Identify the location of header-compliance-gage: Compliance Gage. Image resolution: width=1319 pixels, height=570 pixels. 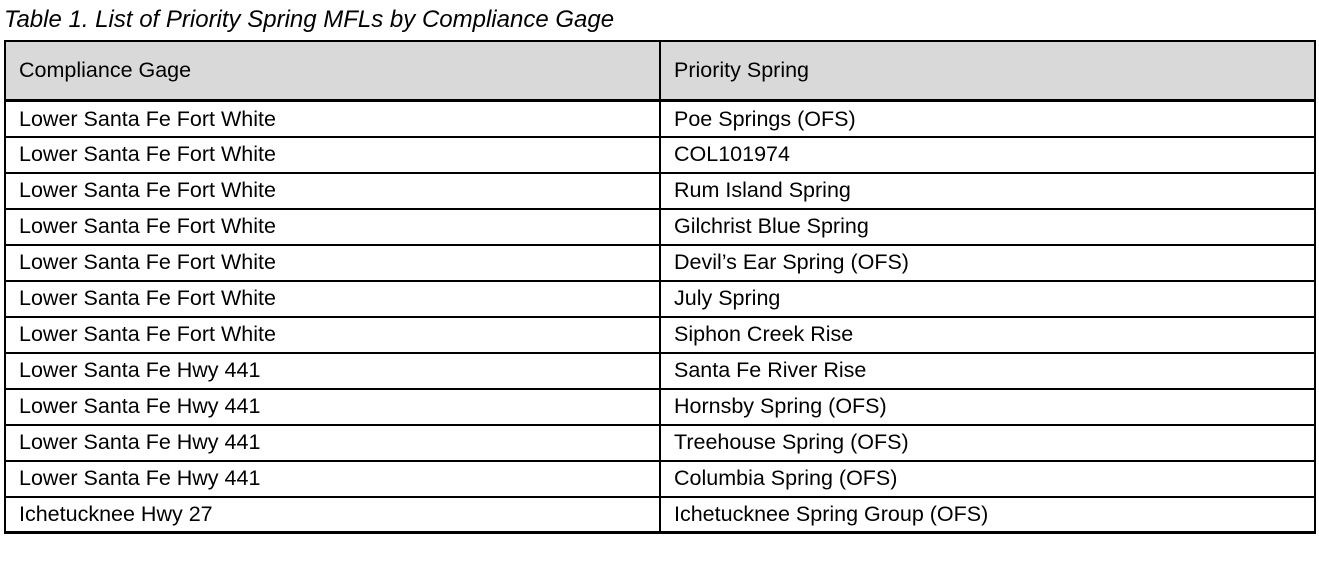
(332, 71).